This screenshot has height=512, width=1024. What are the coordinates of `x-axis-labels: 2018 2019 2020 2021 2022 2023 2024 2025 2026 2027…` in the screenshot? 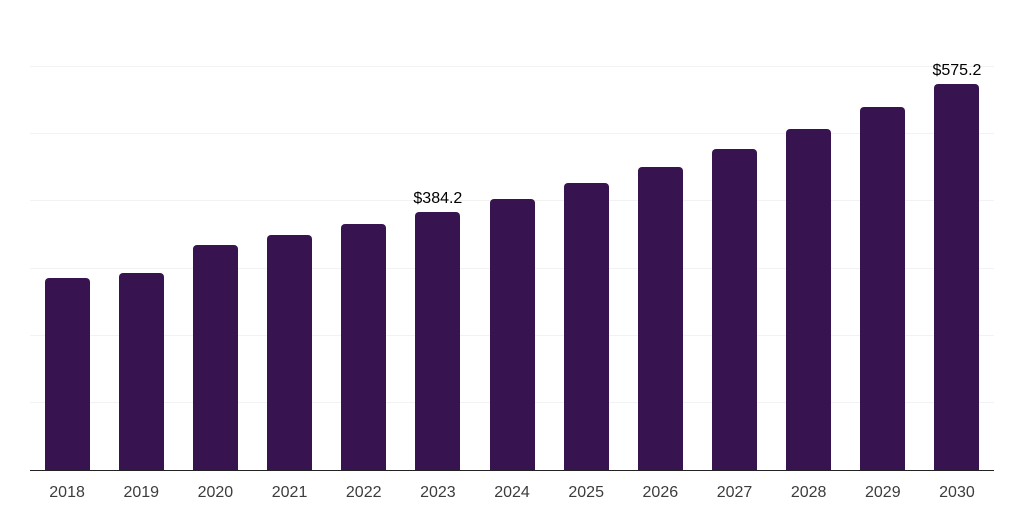 It's located at (512, 492).